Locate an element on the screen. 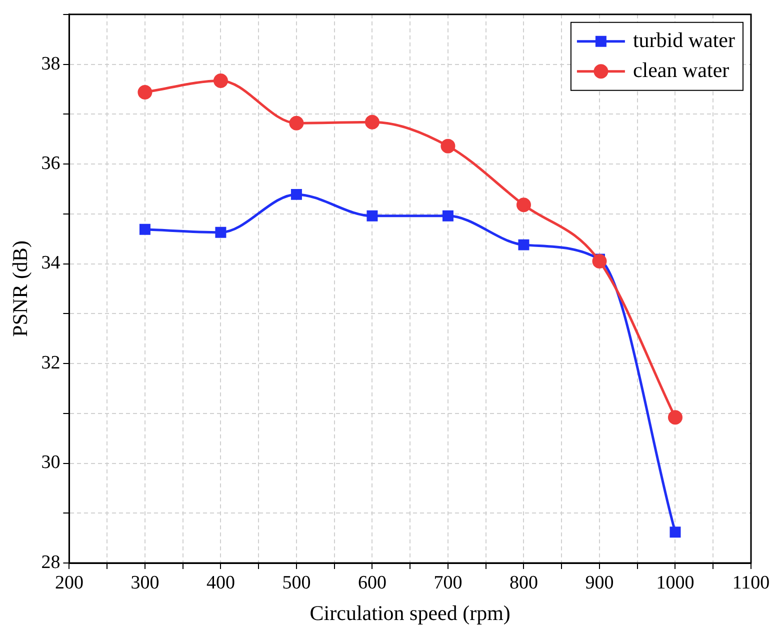 This screenshot has width=781, height=631. y-tick-label: 30 is located at coordinates (50, 463).